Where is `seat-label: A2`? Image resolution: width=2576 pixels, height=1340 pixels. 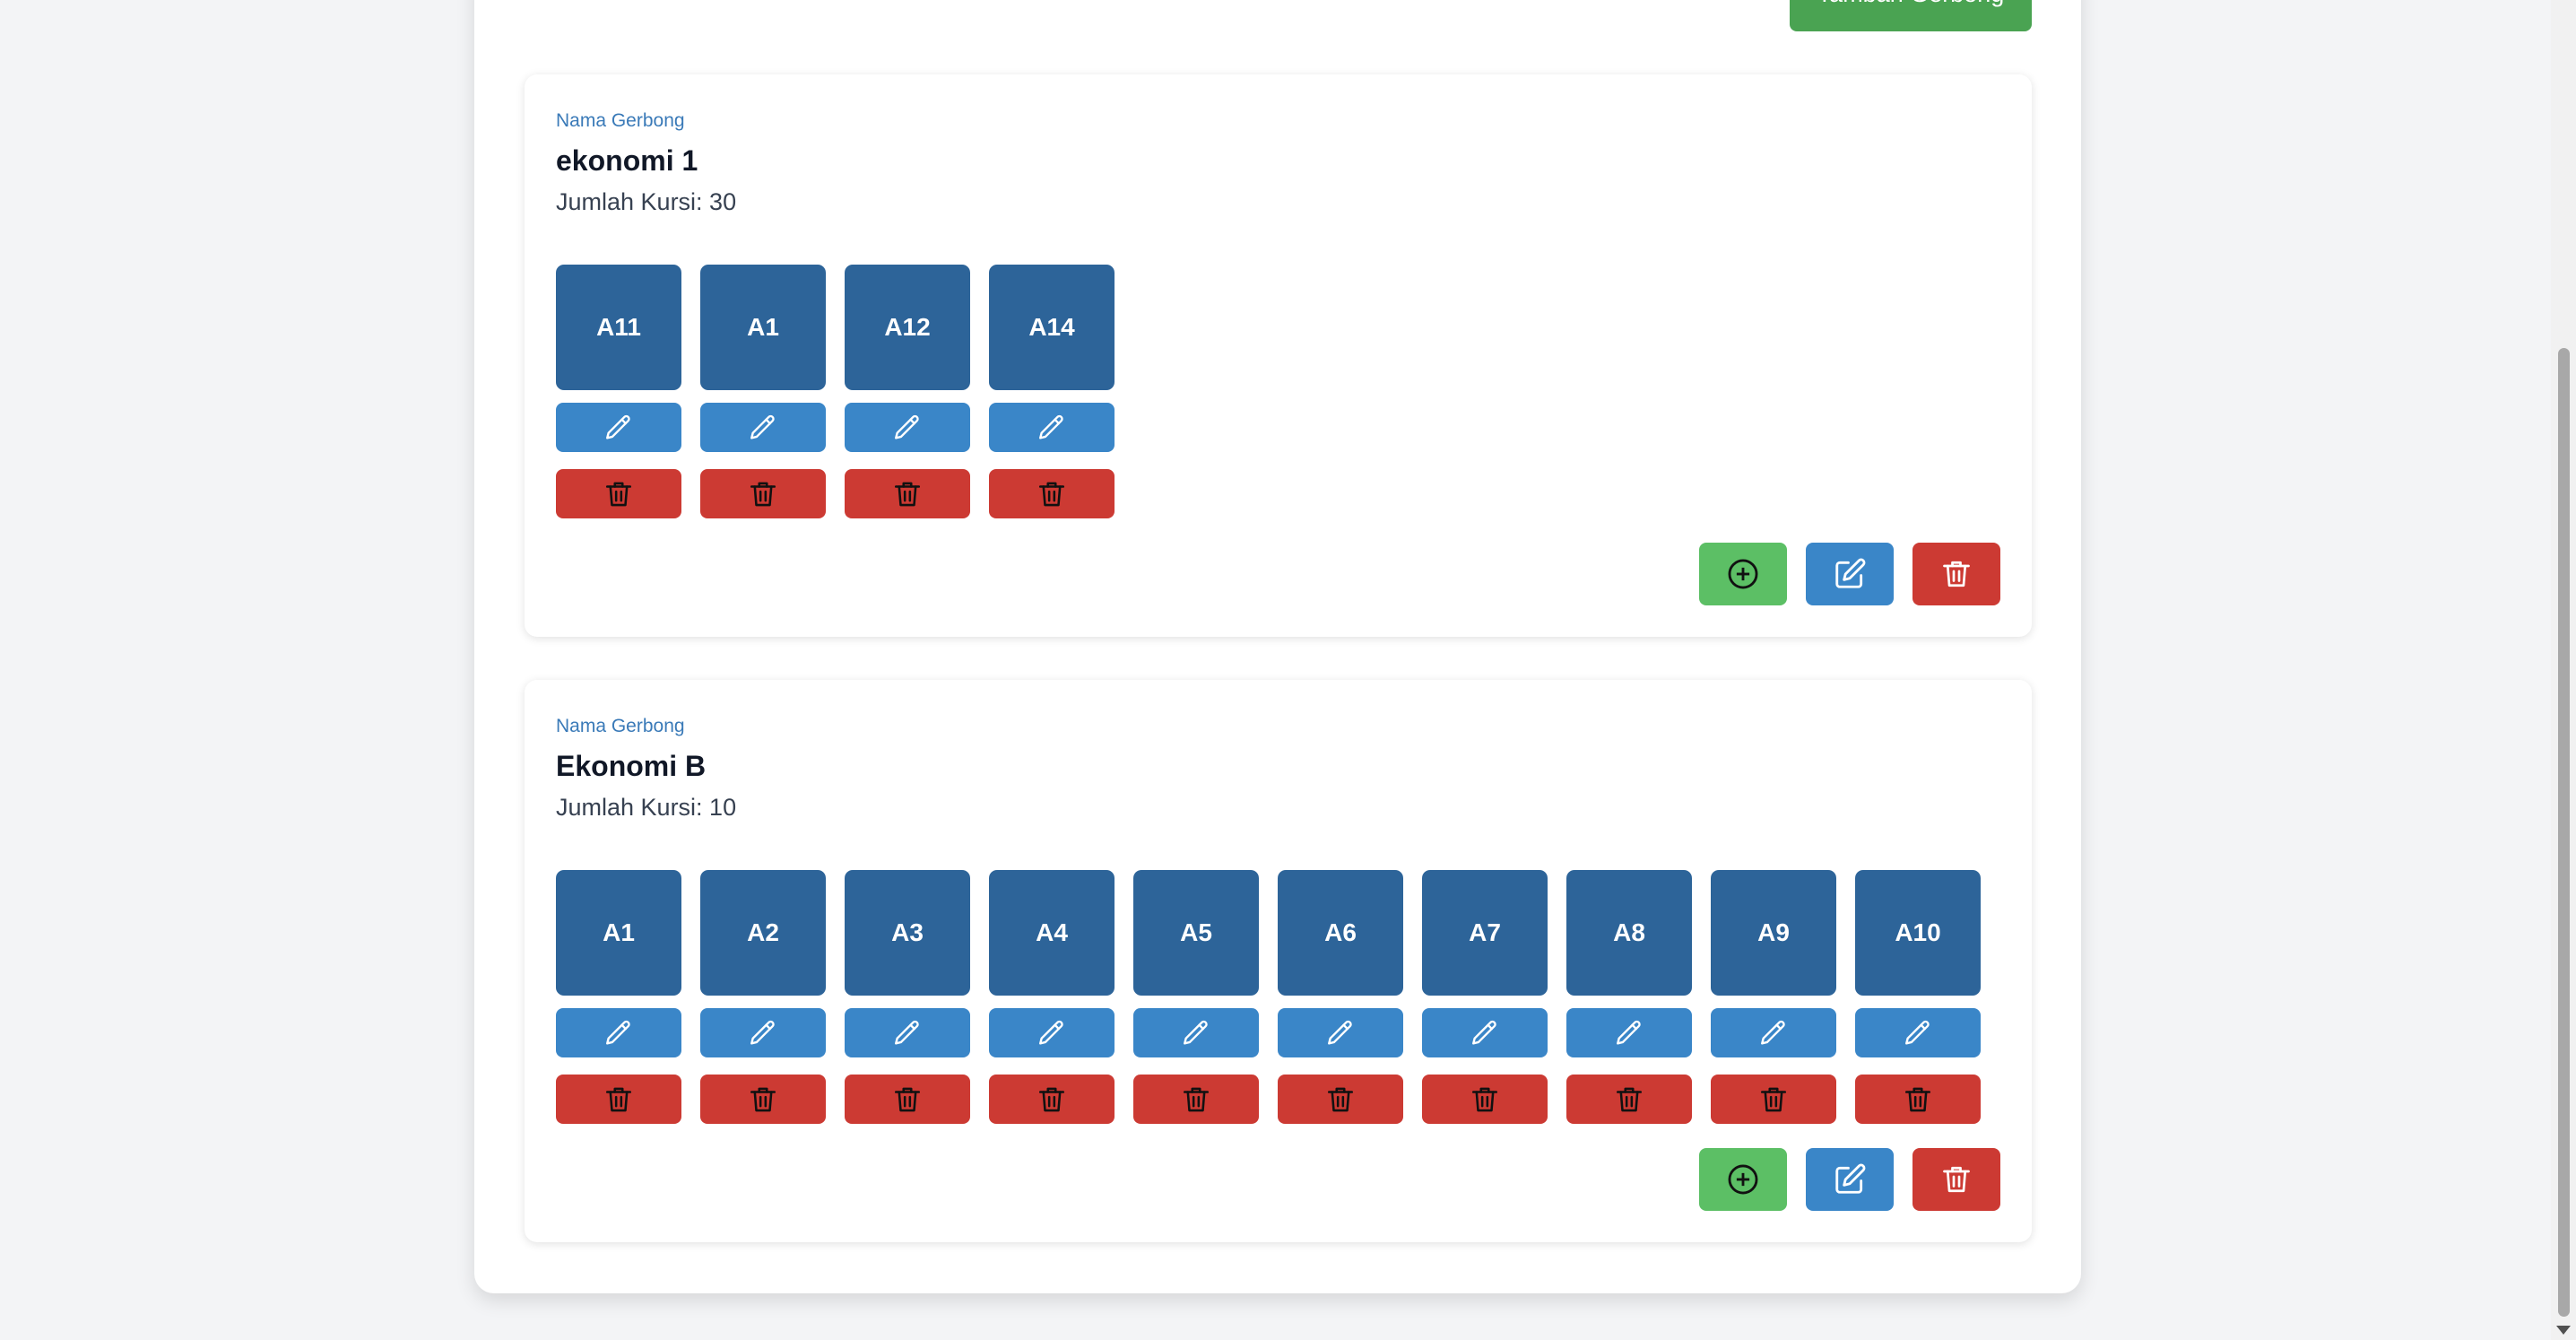 seat-label: A2 is located at coordinates (763, 933).